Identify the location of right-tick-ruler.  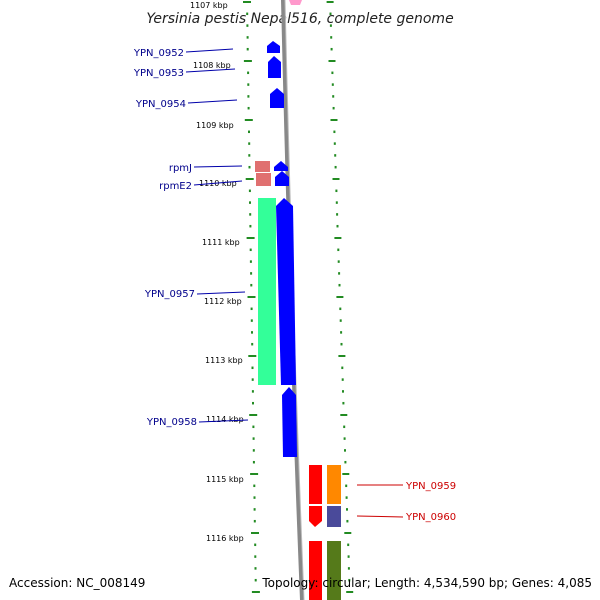
(340, 297).